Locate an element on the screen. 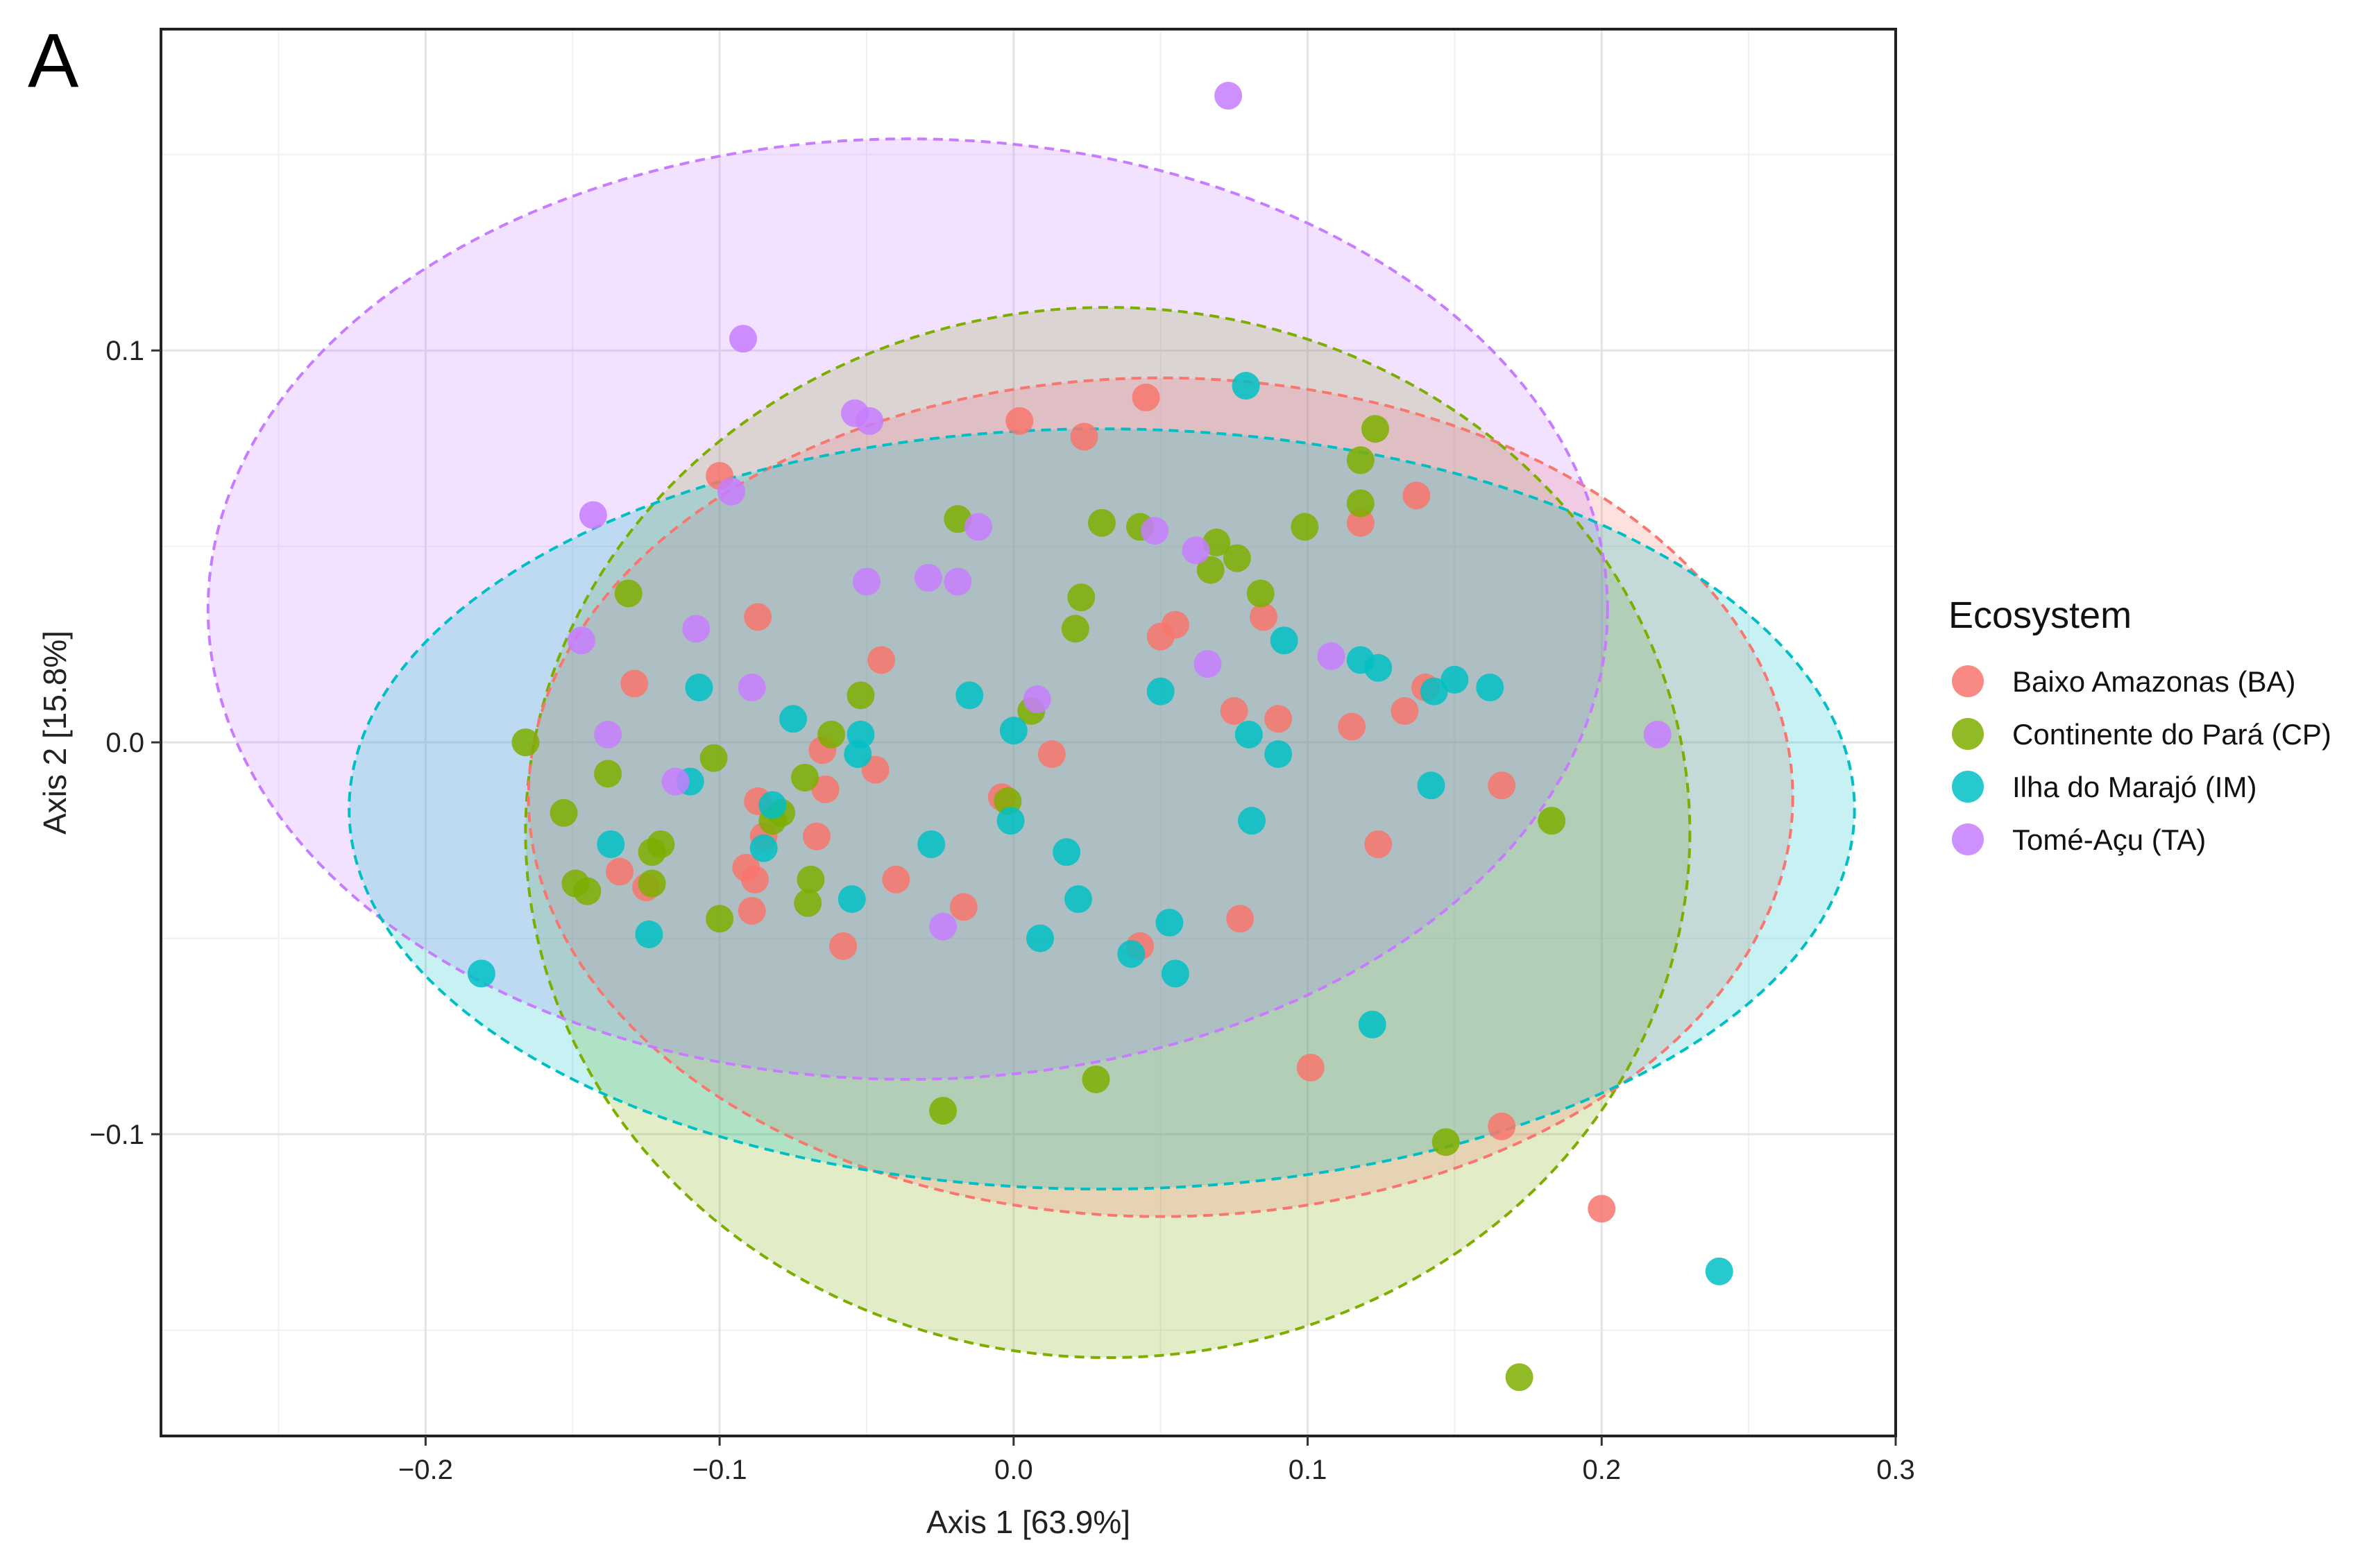 The width and height of the screenshot is (2380, 1565). y-axis: 0.1 0.0 −0.1 is located at coordinates (125, 743).